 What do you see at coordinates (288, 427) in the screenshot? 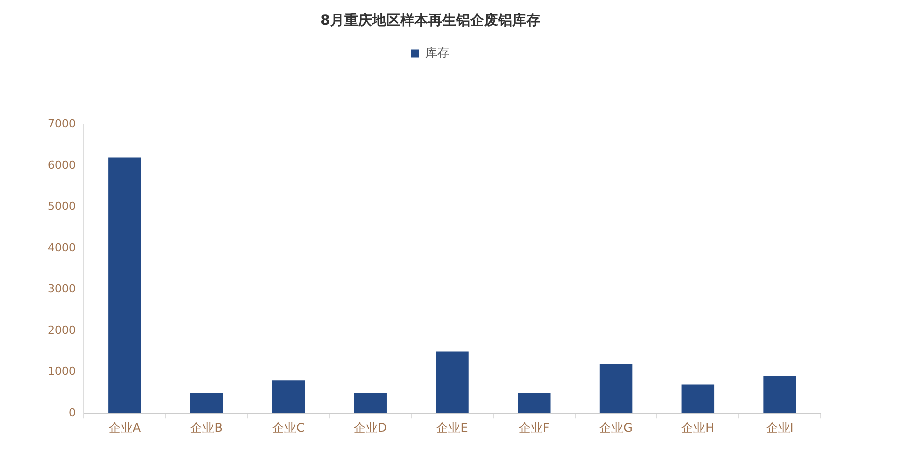
I see `x-tick-label: 企业C` at bounding box center [288, 427].